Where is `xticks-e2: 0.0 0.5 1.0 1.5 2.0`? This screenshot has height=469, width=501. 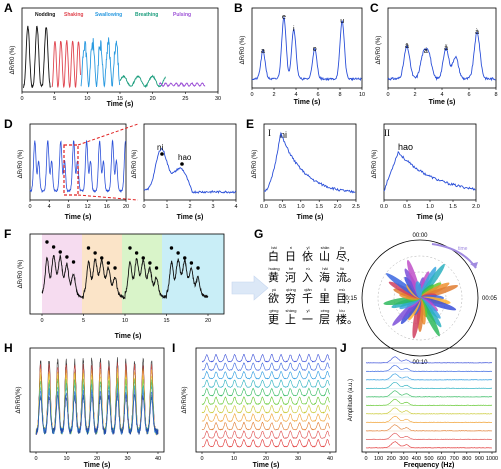 xticks-e2: 0.0 0.5 1.0 1.5 2.0 is located at coordinates (430, 205).